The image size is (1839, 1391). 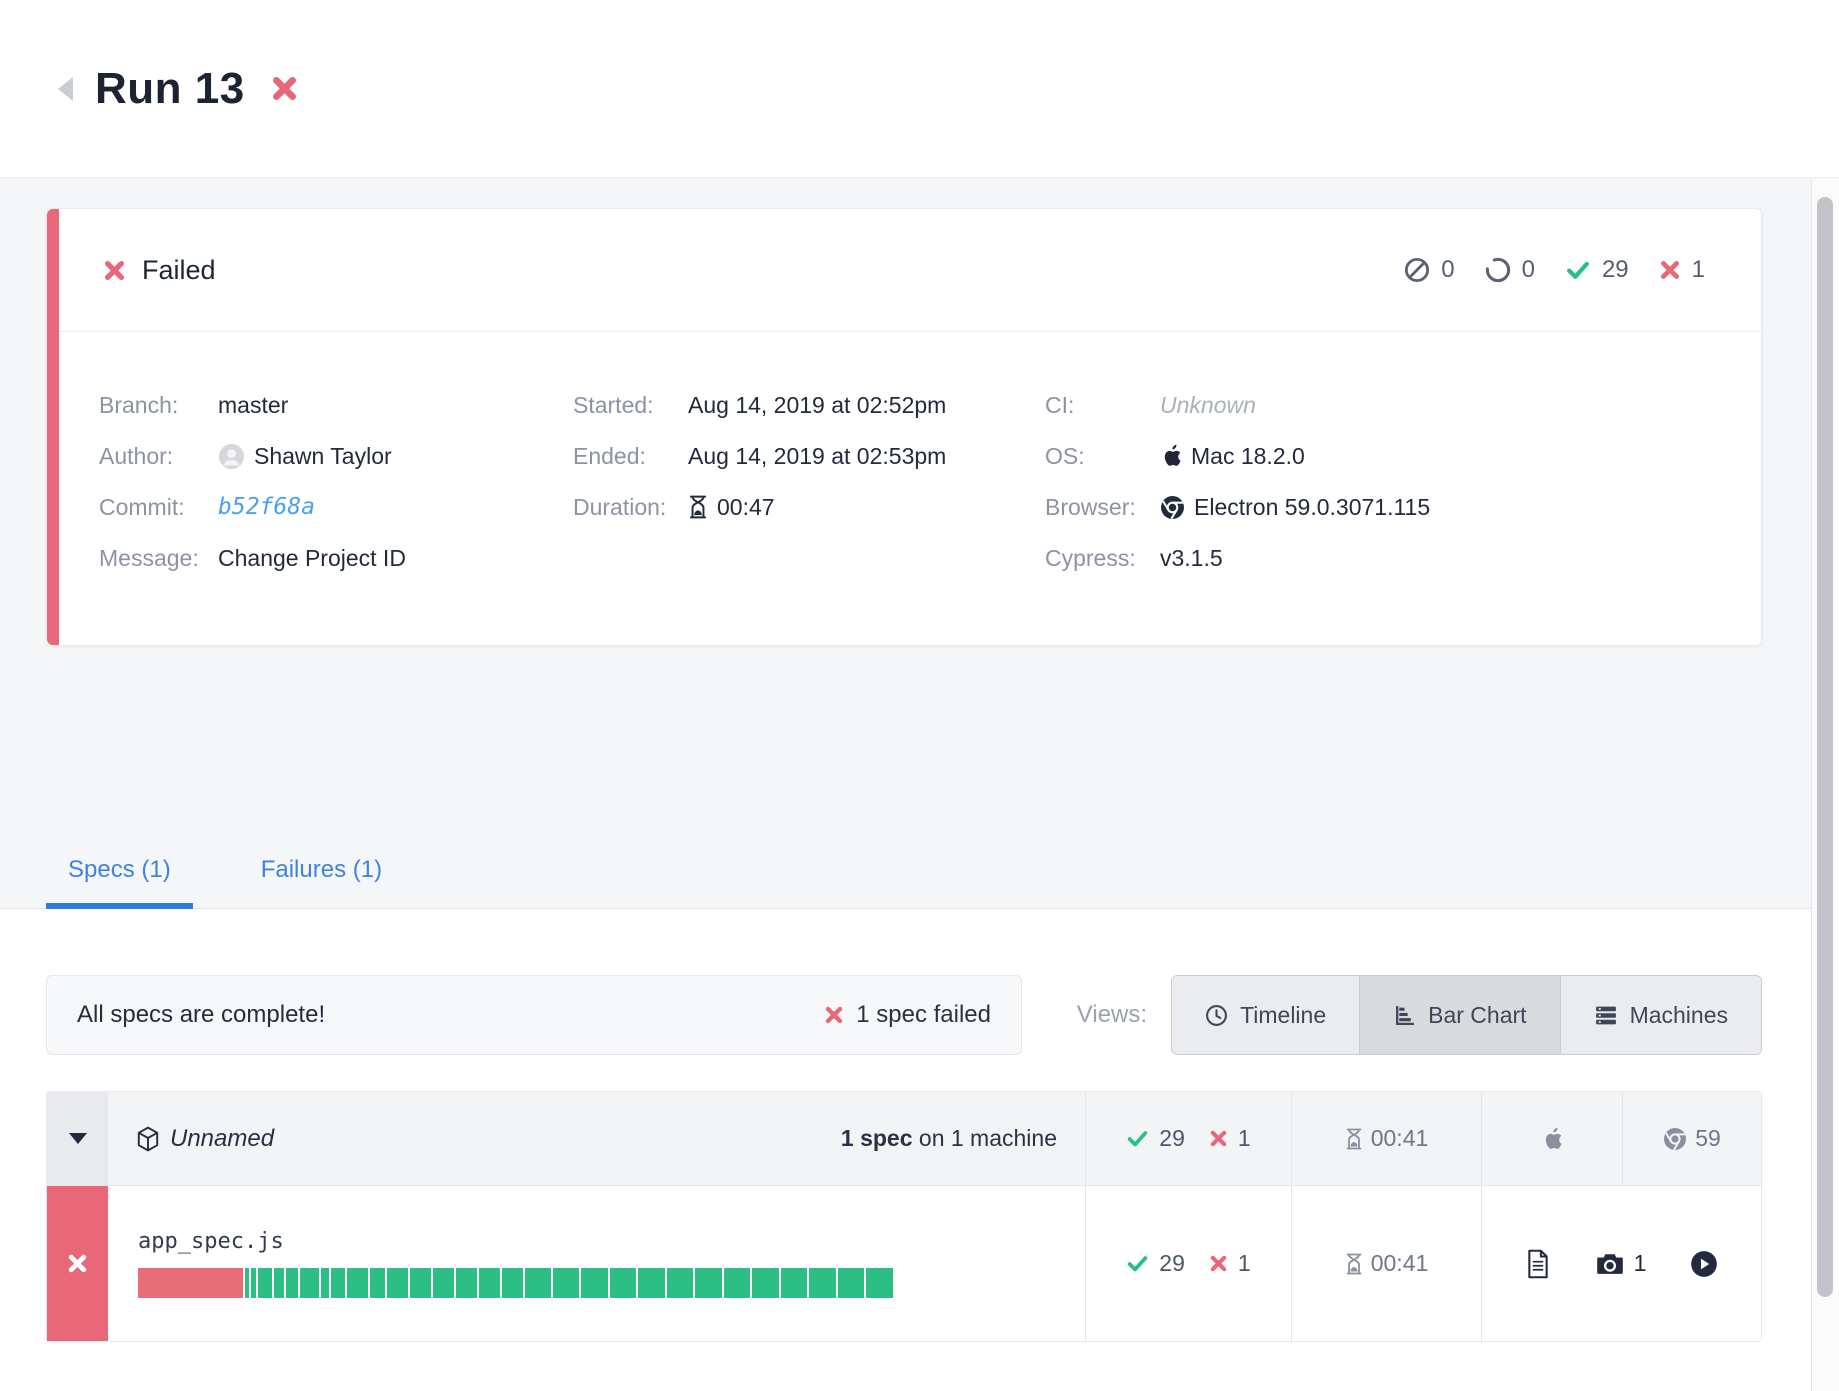 I want to click on scrollbar-track, so click(x=1825, y=785).